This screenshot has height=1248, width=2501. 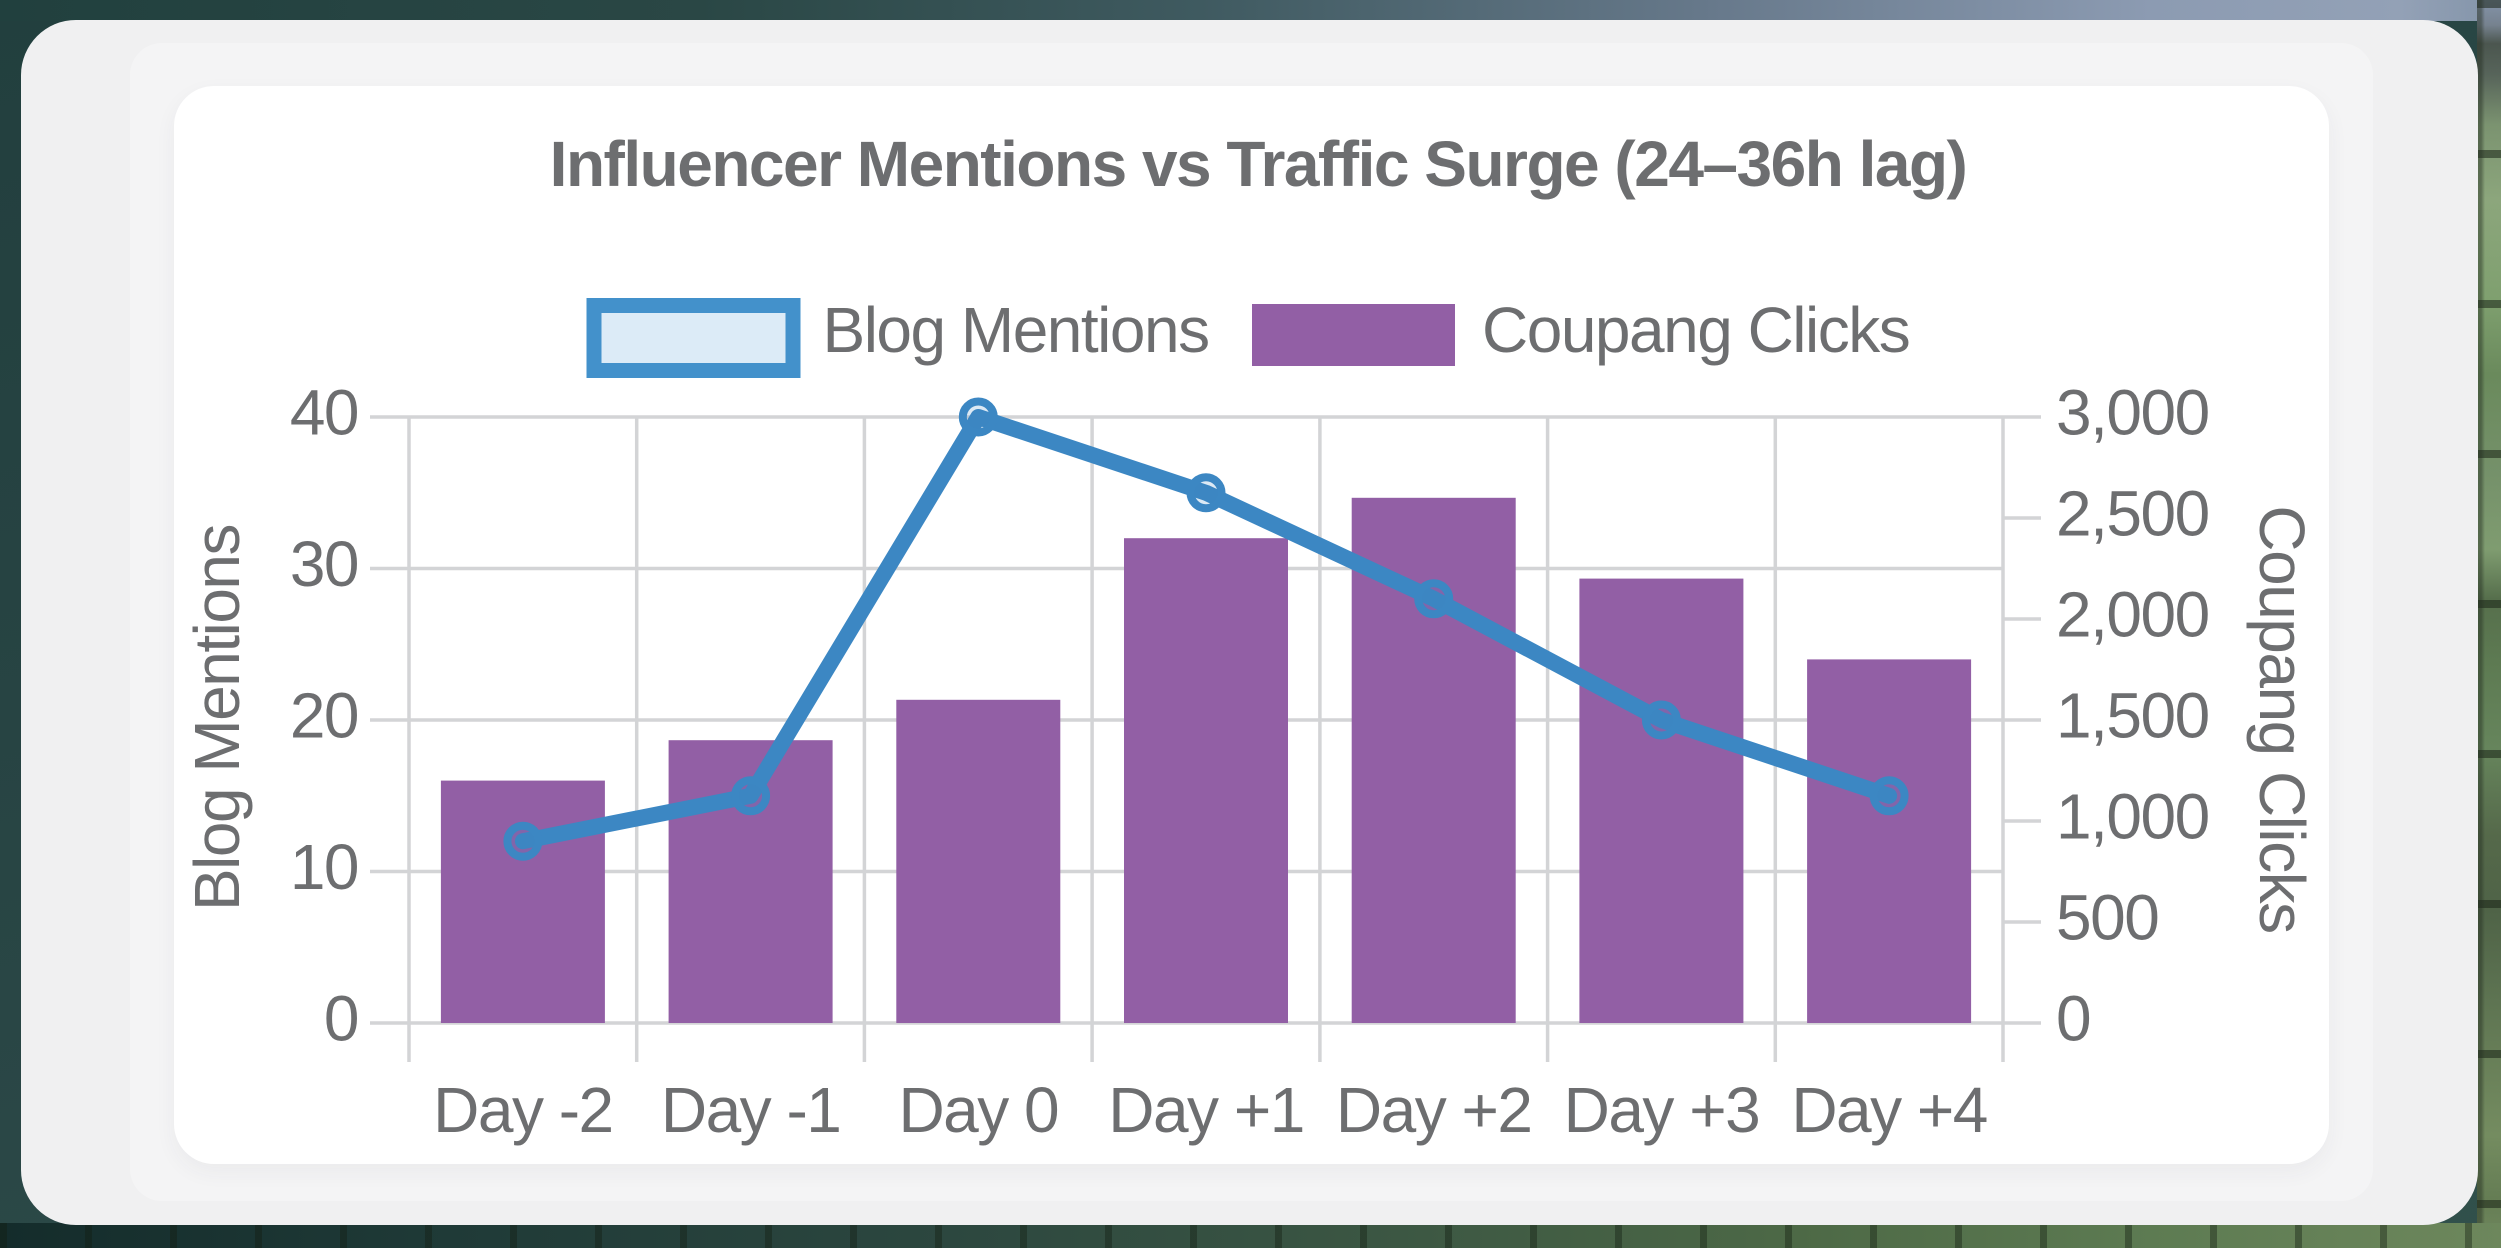 I want to click on svg-text: 40, so click(x=324, y=413).